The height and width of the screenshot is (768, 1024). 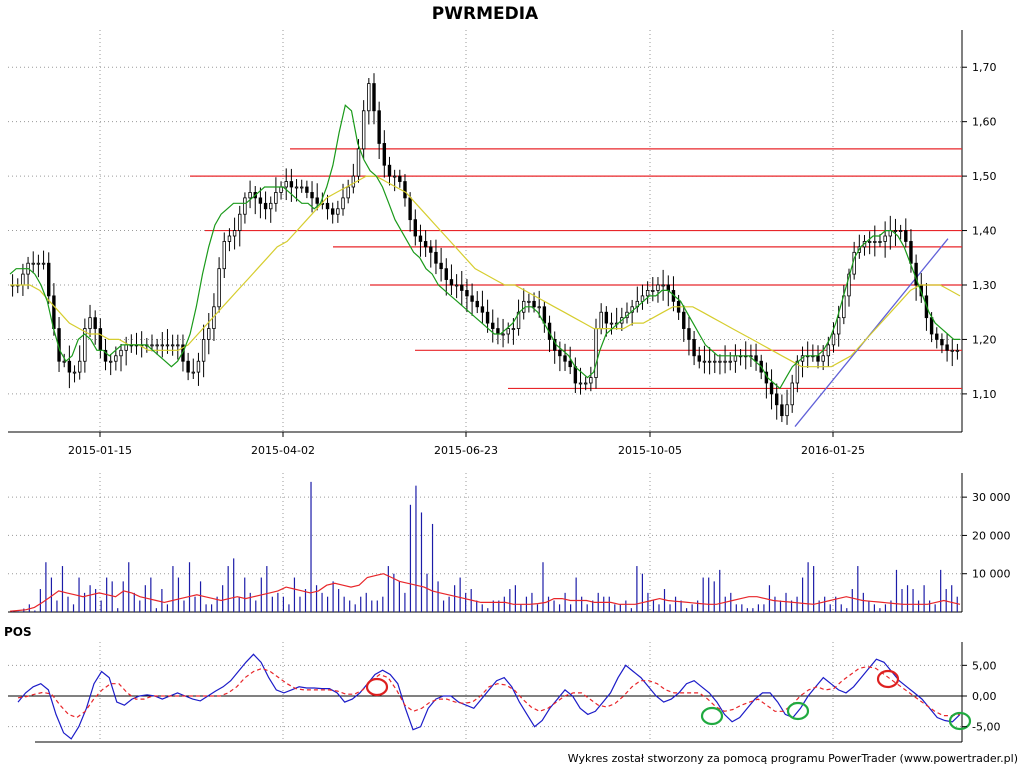 I want to click on y-tick-label: 5,00, so click(x=984, y=665).